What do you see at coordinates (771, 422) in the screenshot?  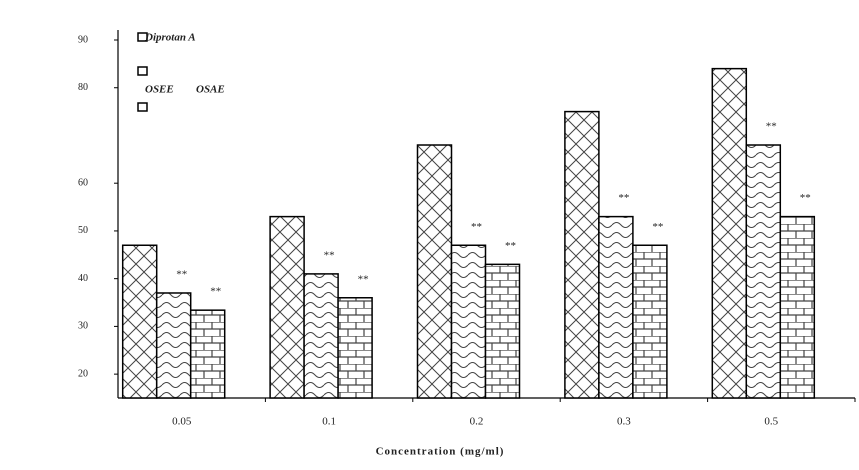 I see `x-tick-label: 0.5` at bounding box center [771, 422].